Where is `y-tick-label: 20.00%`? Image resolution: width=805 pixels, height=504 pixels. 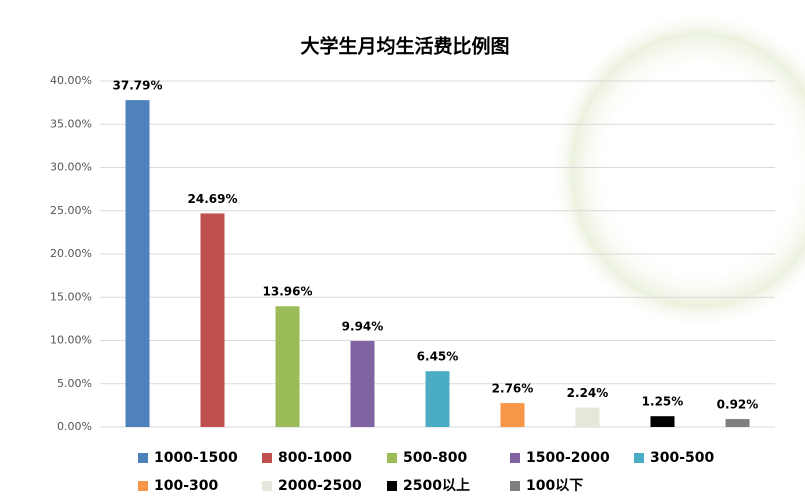
y-tick-label: 20.00% is located at coordinates (71, 253).